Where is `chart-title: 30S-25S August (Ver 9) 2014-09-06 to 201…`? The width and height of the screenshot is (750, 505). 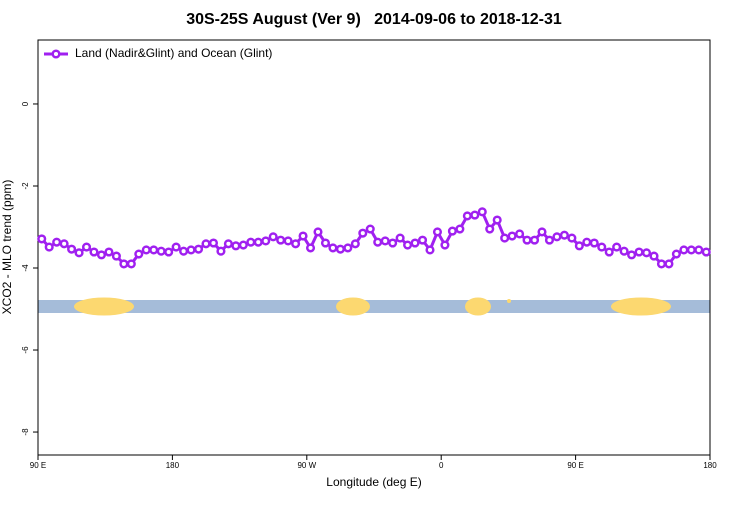
chart-title: 30S-25S August (Ver 9) 2014-09-06 to 201… is located at coordinates (374, 19).